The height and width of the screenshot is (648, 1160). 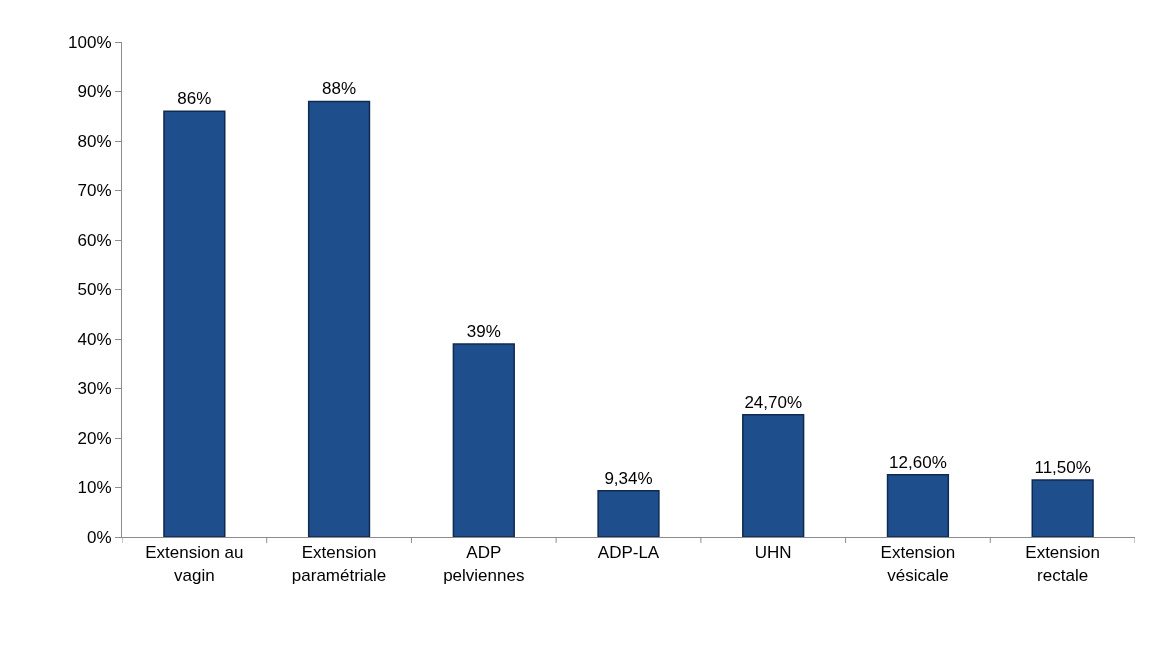 What do you see at coordinates (773, 553) in the screenshot?
I see `x-tick-label: UHN` at bounding box center [773, 553].